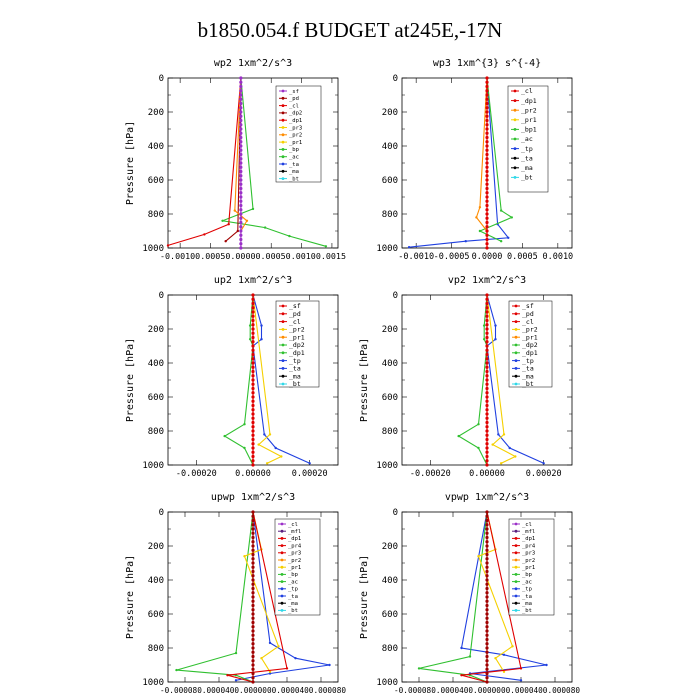 This screenshot has height=700, width=700. Describe the element at coordinates (253, 474) in the screenshot. I see `x-tick-label: 0.00000` at that location.